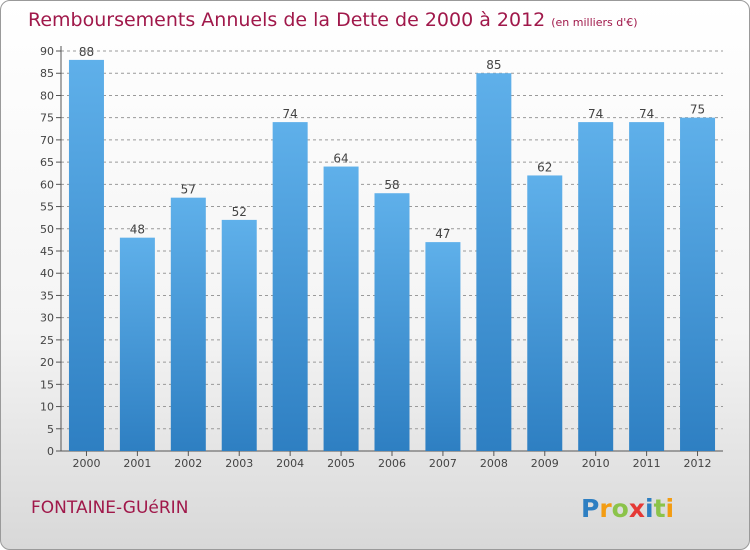  What do you see at coordinates (188, 324) in the screenshot?
I see `bar-2002` at bounding box center [188, 324].